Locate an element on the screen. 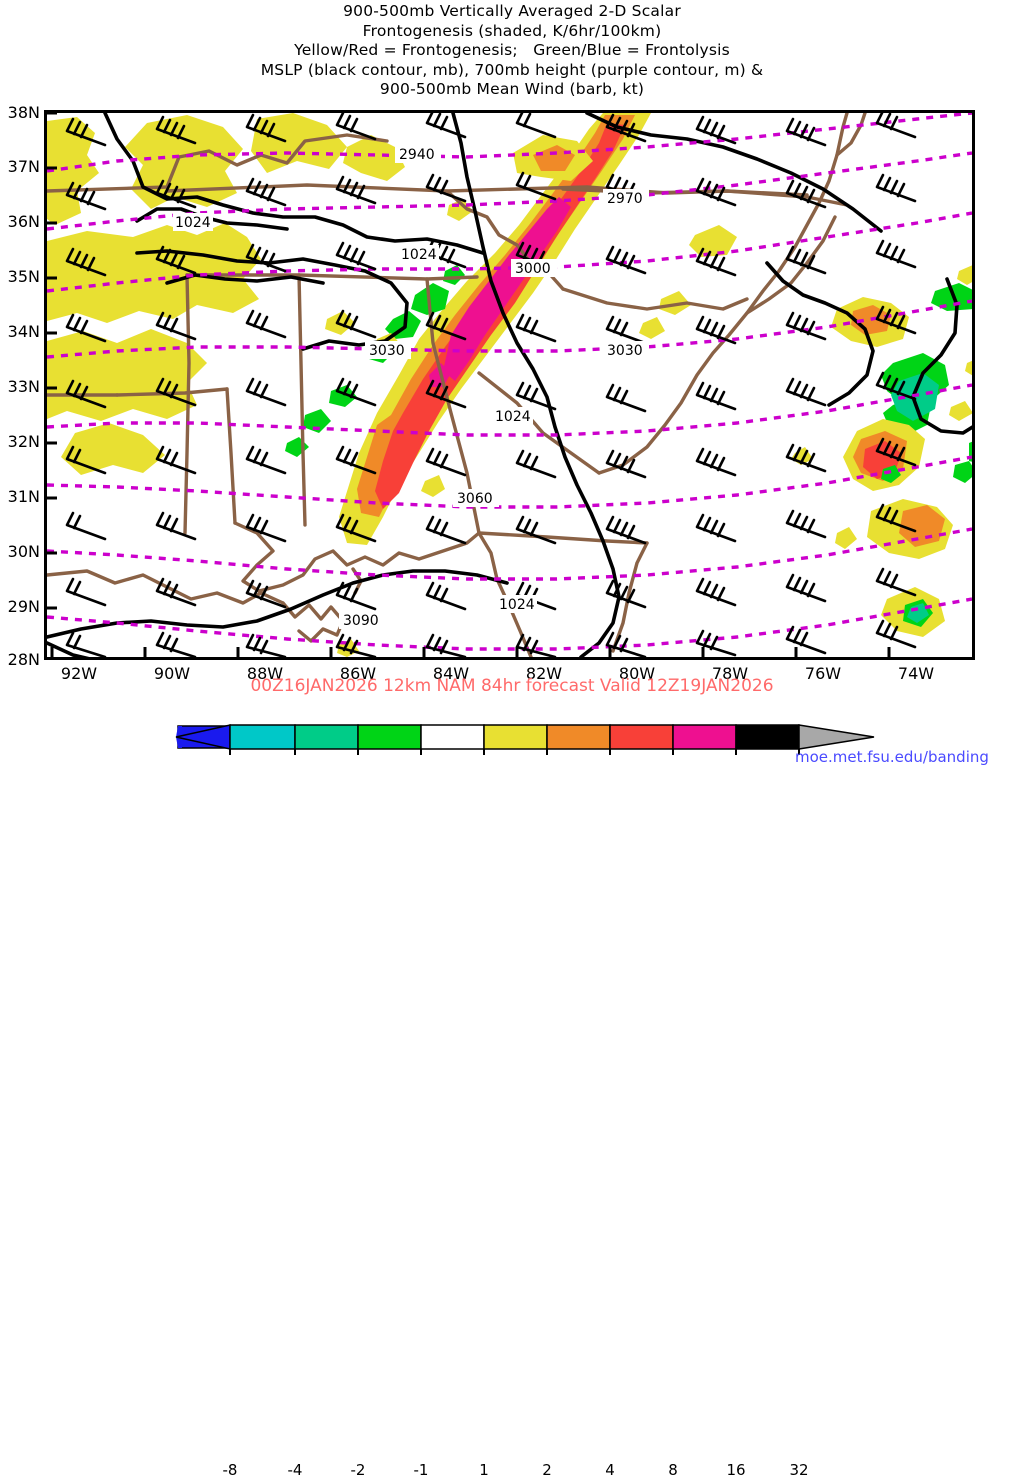  colorbar-tick-4: 4 is located at coordinates (610, 1470).